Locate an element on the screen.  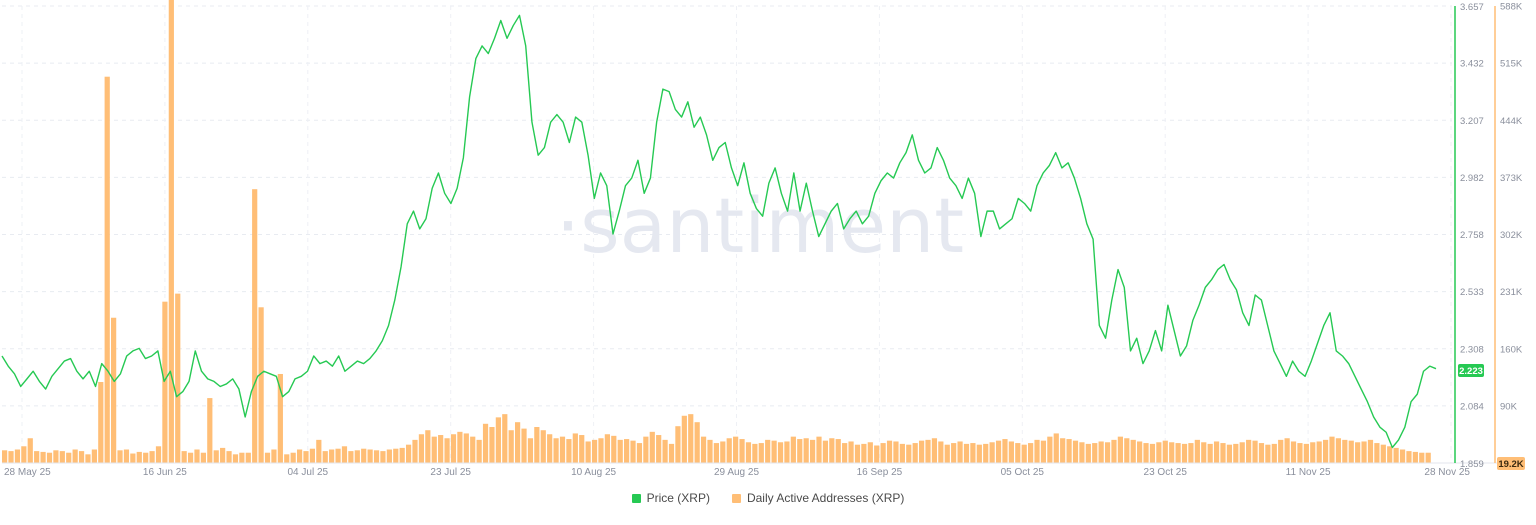
price-tick-label: 2.758 is located at coordinates (1472, 235).